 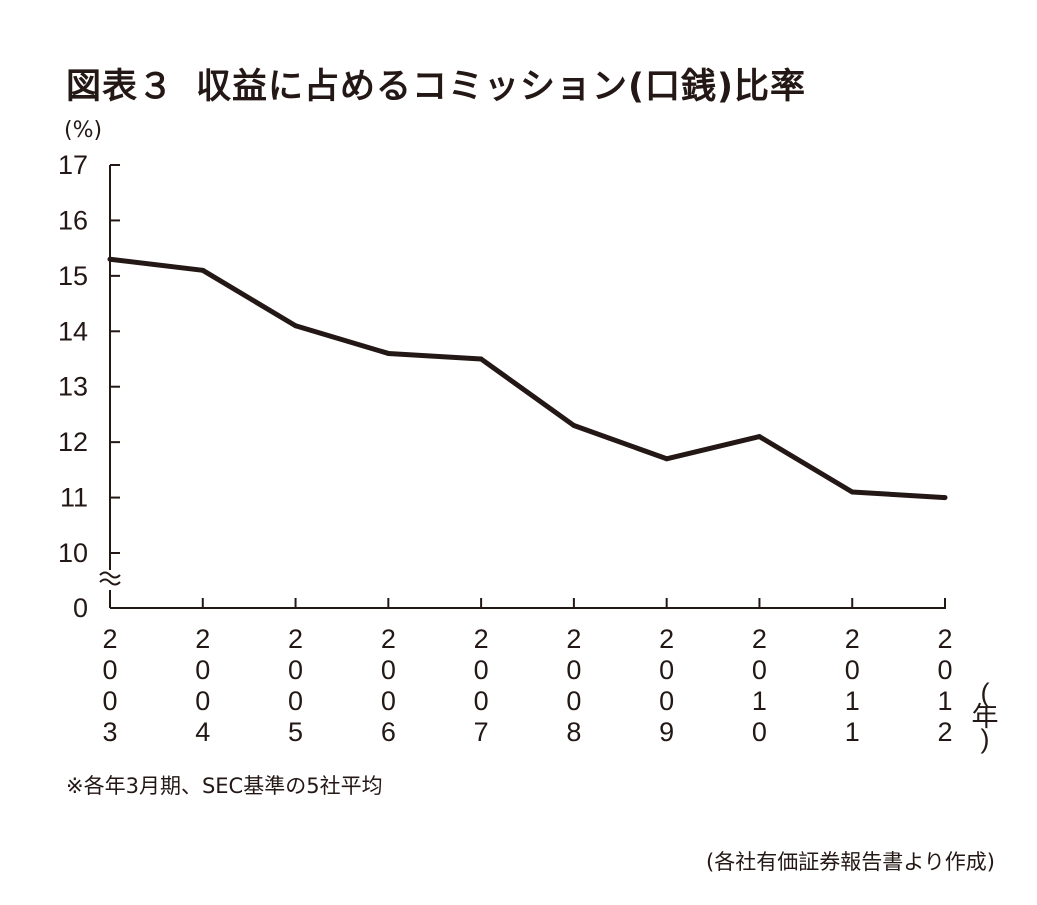 What do you see at coordinates (120, 87) in the screenshot?
I see `figure-number: 図表３` at bounding box center [120, 87].